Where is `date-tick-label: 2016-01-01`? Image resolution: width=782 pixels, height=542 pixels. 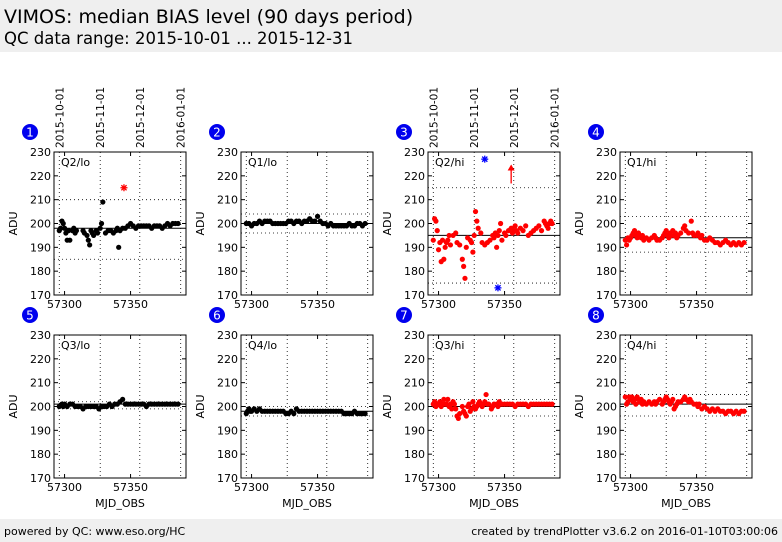
date-tick-label: 2016-01-01 is located at coordinates (182, 117).